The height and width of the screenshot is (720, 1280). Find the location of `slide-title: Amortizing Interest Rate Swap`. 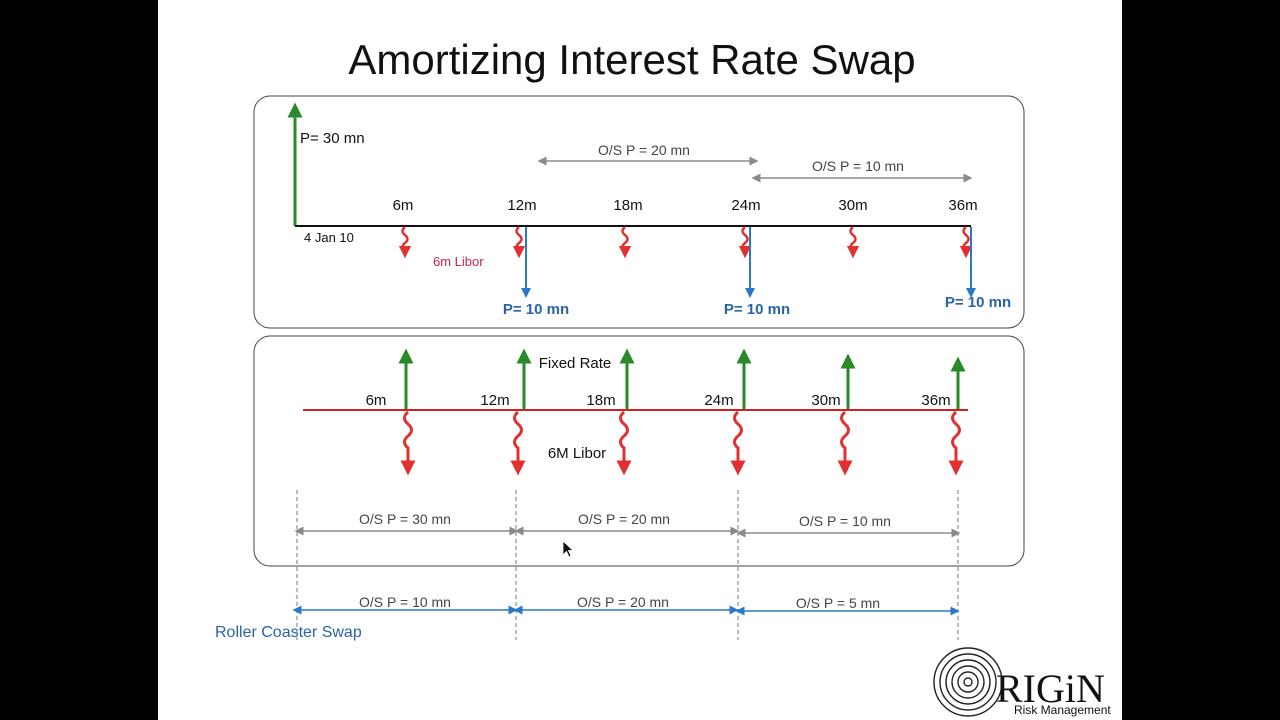

slide-title: Amortizing Interest Rate Swap is located at coordinates (631, 59).